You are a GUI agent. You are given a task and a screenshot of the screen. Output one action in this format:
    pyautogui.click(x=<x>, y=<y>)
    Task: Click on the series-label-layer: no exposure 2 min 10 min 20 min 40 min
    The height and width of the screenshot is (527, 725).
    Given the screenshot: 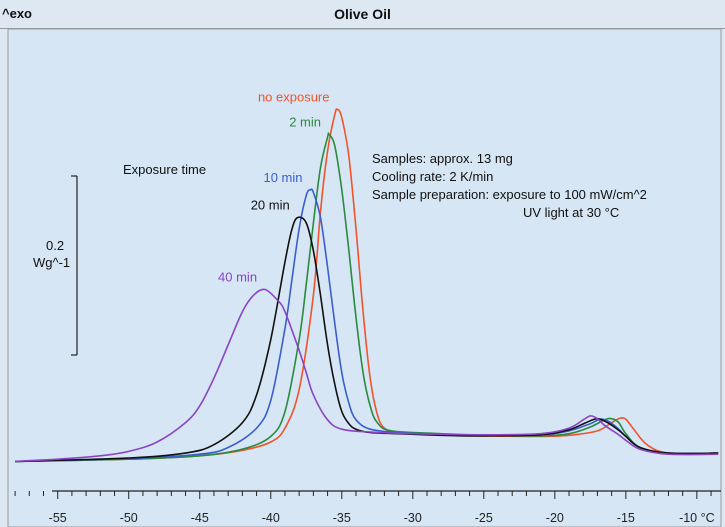 What is the action you would take?
    pyautogui.click(x=273, y=186)
    